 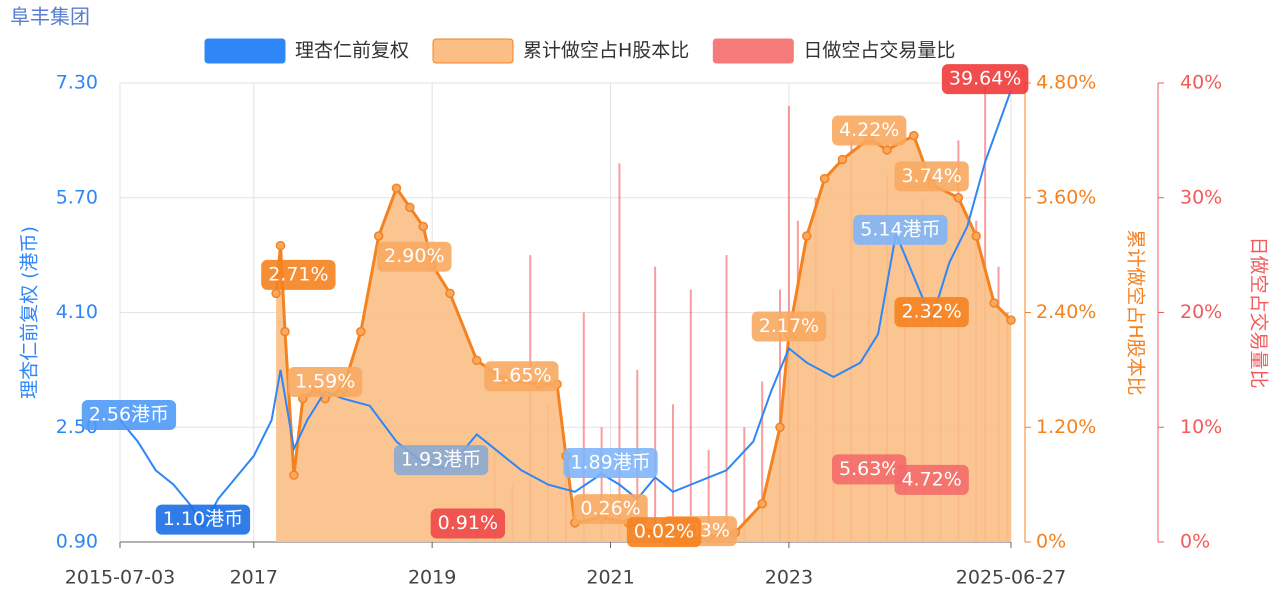 I want to click on data-label: 0.91%, so click(x=468, y=523).